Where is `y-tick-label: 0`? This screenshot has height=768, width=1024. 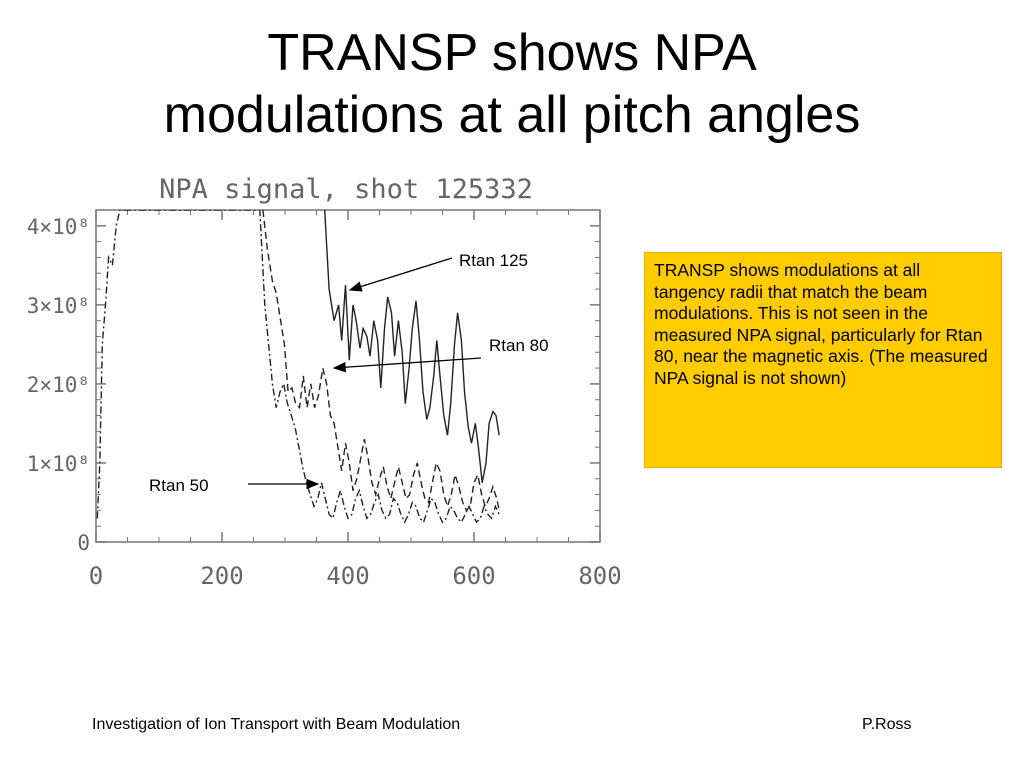 y-tick-label: 0 is located at coordinates (83, 543).